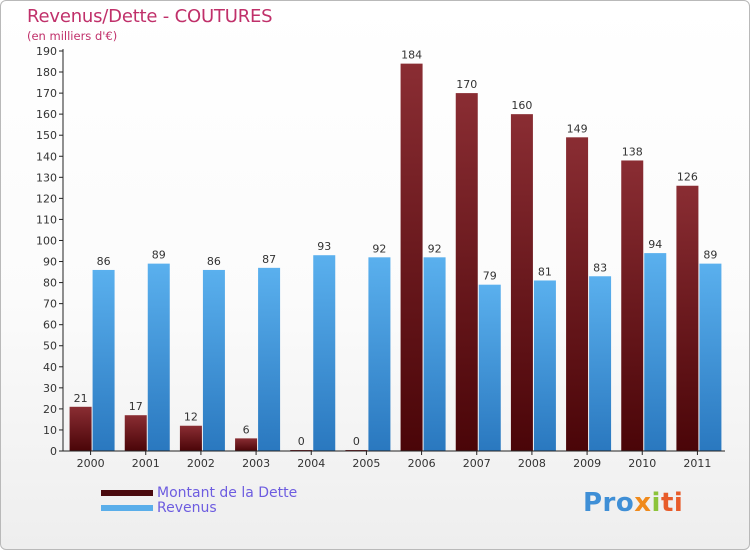 The width and height of the screenshot is (750, 550). Describe the element at coordinates (50, 283) in the screenshot. I see `y-tick-label: 80` at that location.